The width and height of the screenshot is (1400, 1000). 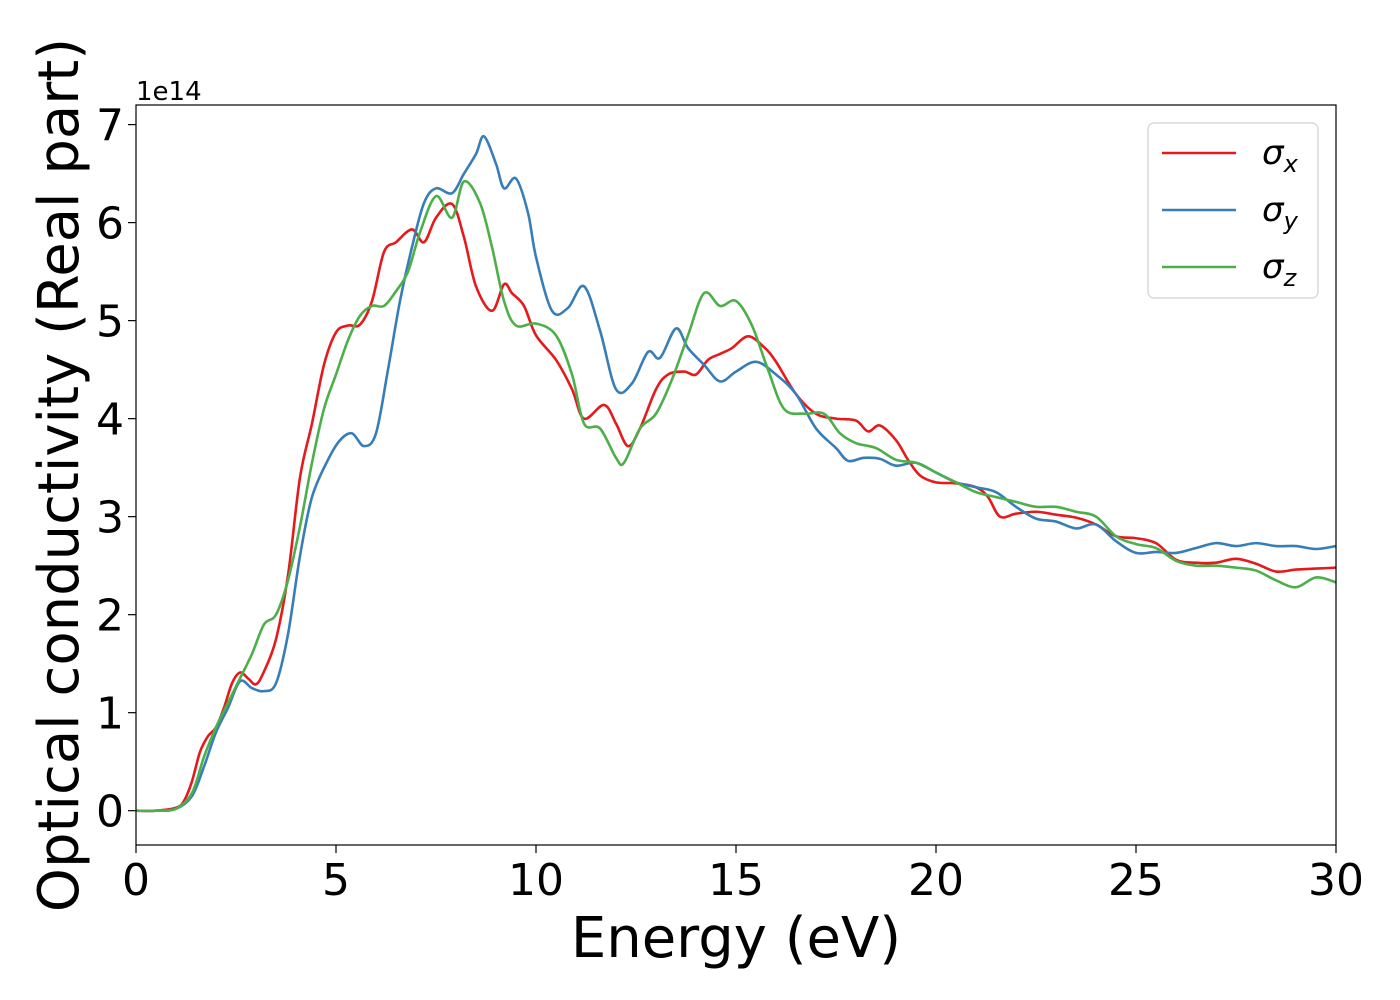 What do you see at coordinates (1280, 155) in the screenshot?
I see `legend-label-x: σx` at bounding box center [1280, 155].